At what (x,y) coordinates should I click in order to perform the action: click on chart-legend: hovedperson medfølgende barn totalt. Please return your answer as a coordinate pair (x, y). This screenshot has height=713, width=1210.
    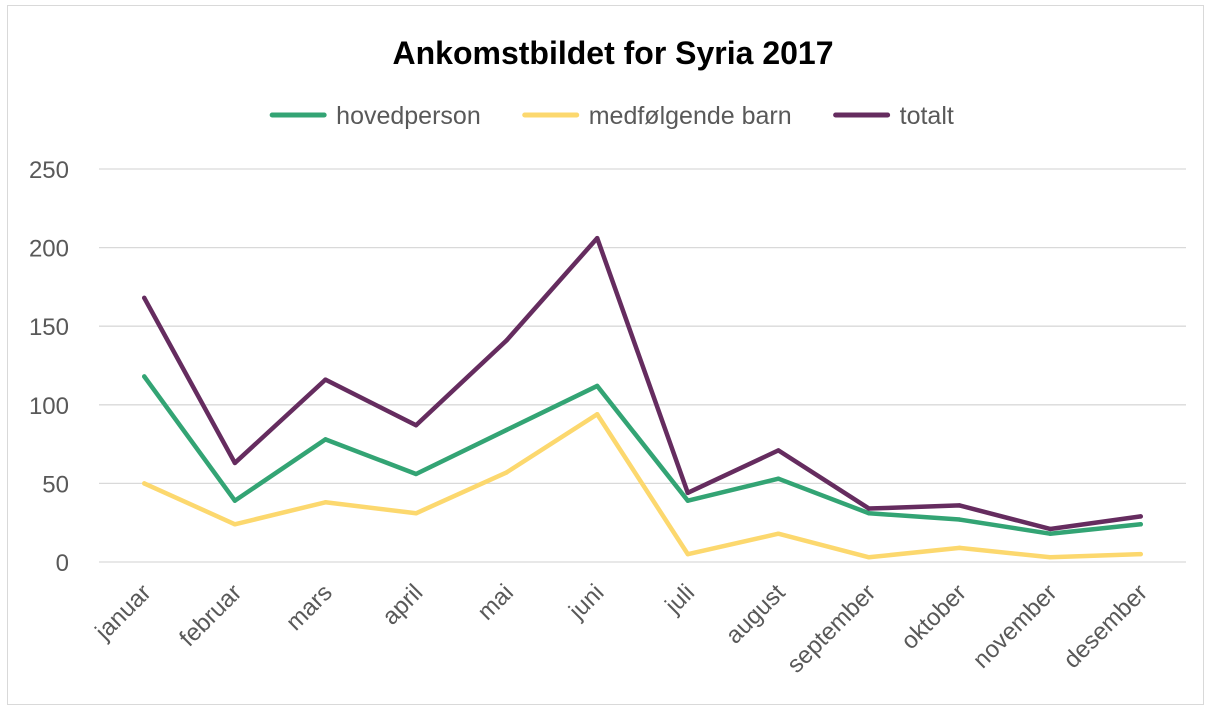
    Looking at the image, I should click on (611, 116).